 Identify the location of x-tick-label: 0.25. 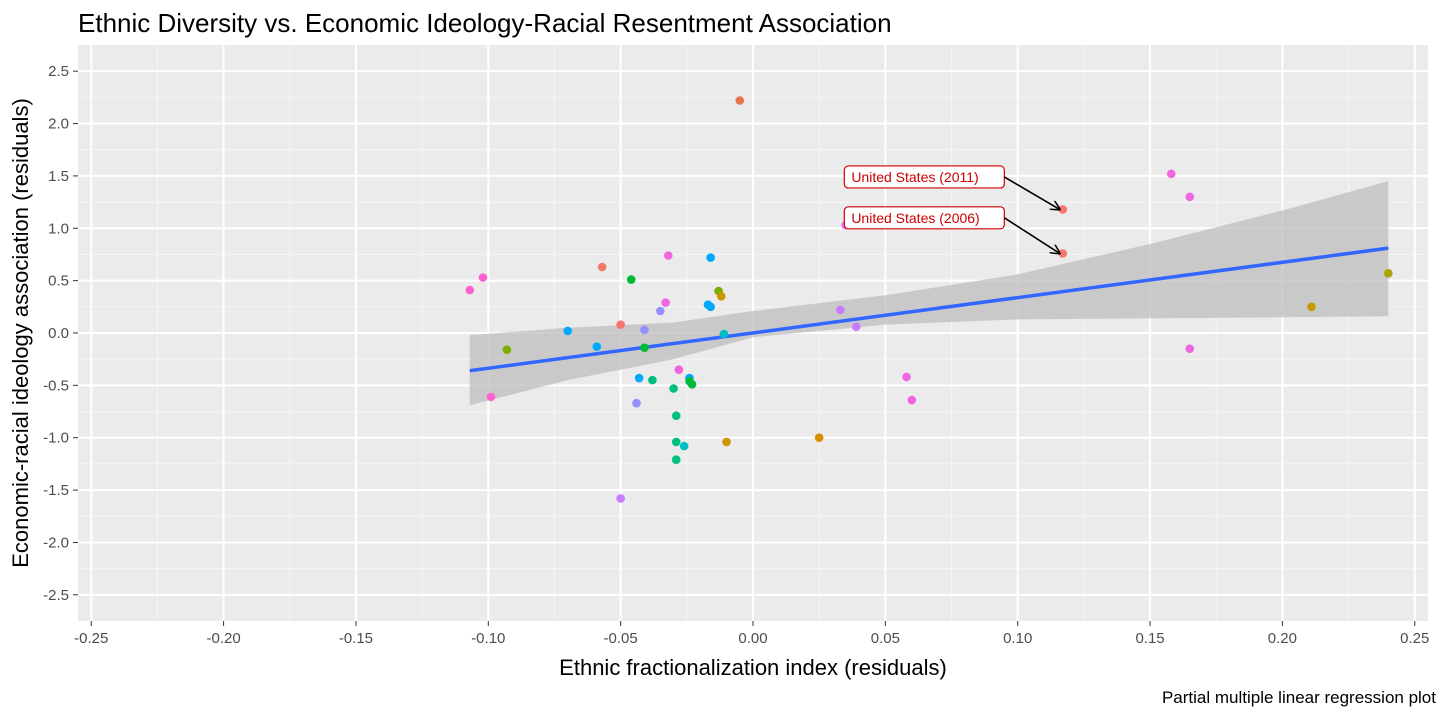
(1414, 638).